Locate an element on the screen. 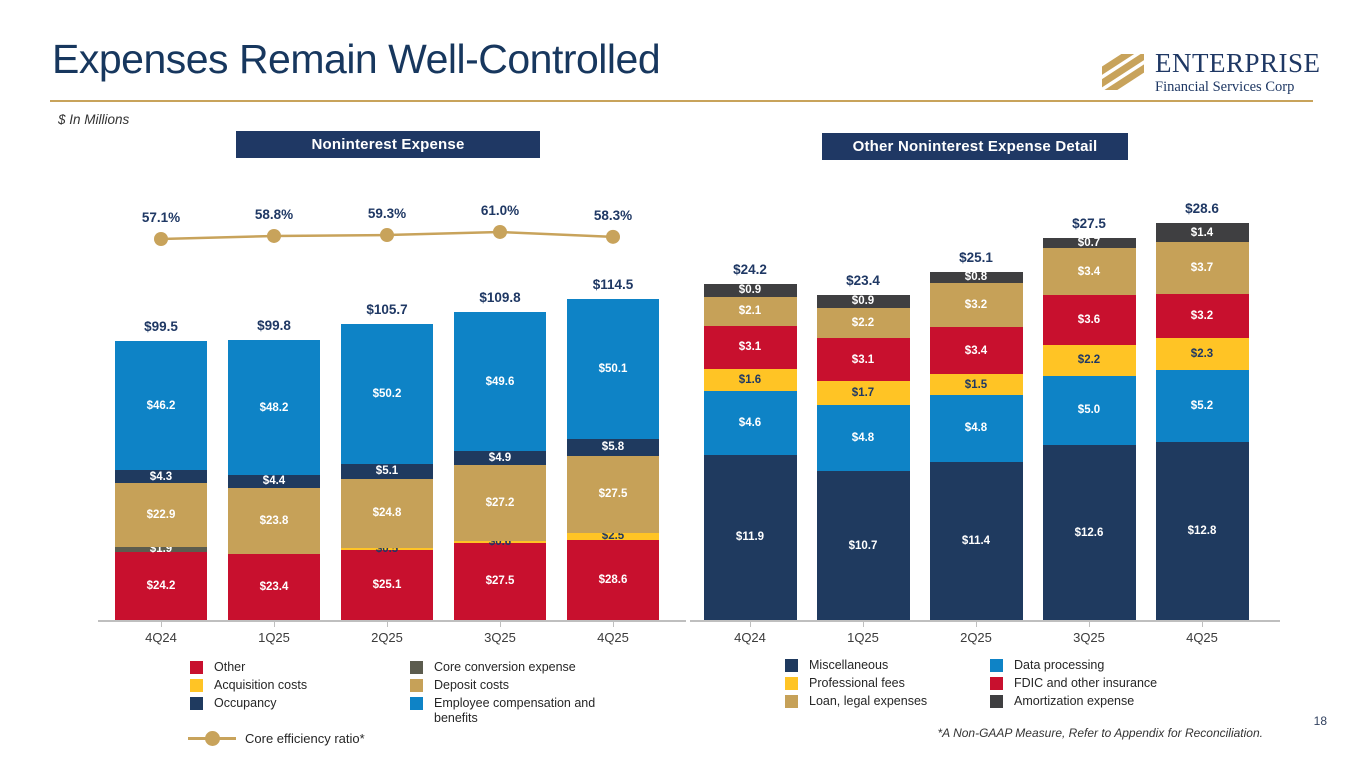 The width and height of the screenshot is (1365, 768). bar-segment-label: $3.2 is located at coordinates (1202, 316).